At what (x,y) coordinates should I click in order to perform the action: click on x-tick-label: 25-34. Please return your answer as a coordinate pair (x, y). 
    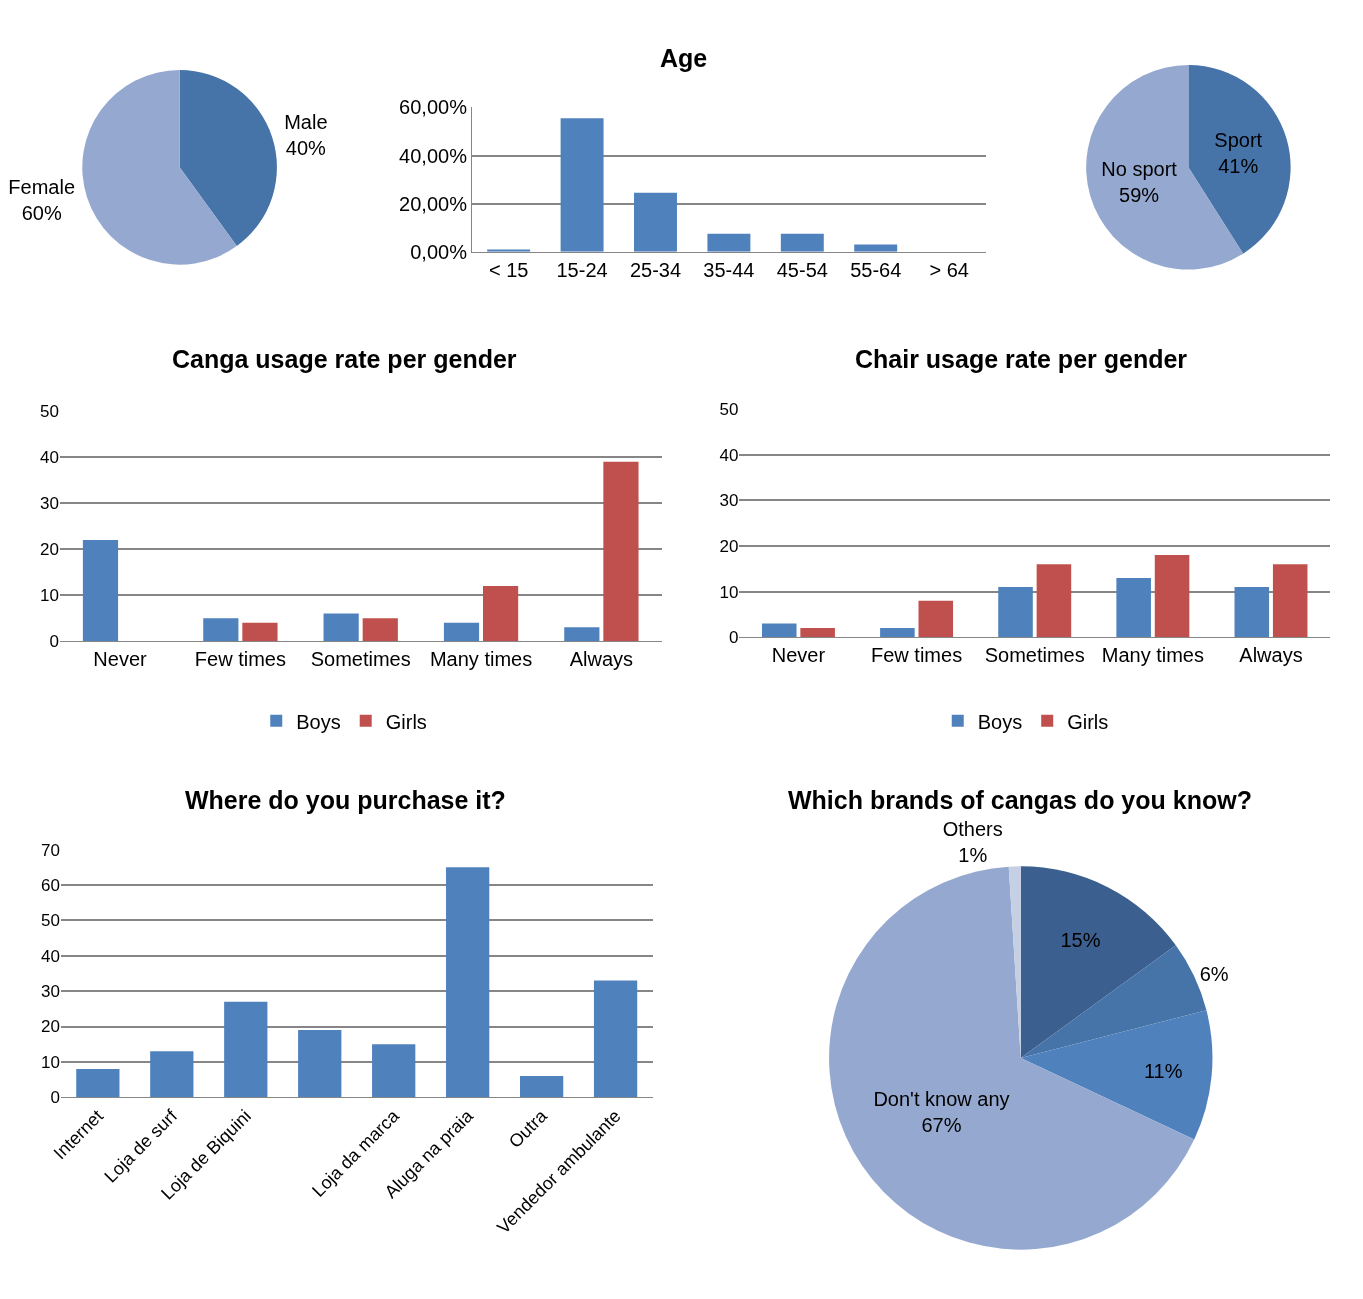
    Looking at the image, I should click on (655, 269).